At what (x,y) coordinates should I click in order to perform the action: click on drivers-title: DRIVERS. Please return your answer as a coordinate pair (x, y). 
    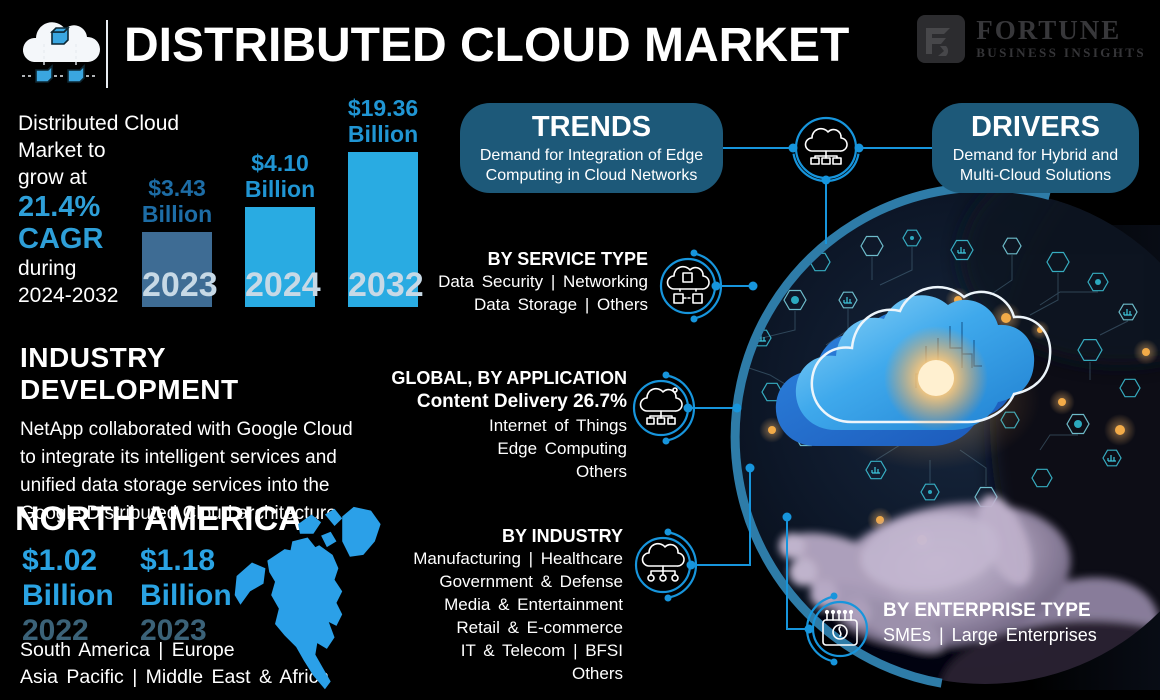
    Looking at the image, I should click on (1035, 127).